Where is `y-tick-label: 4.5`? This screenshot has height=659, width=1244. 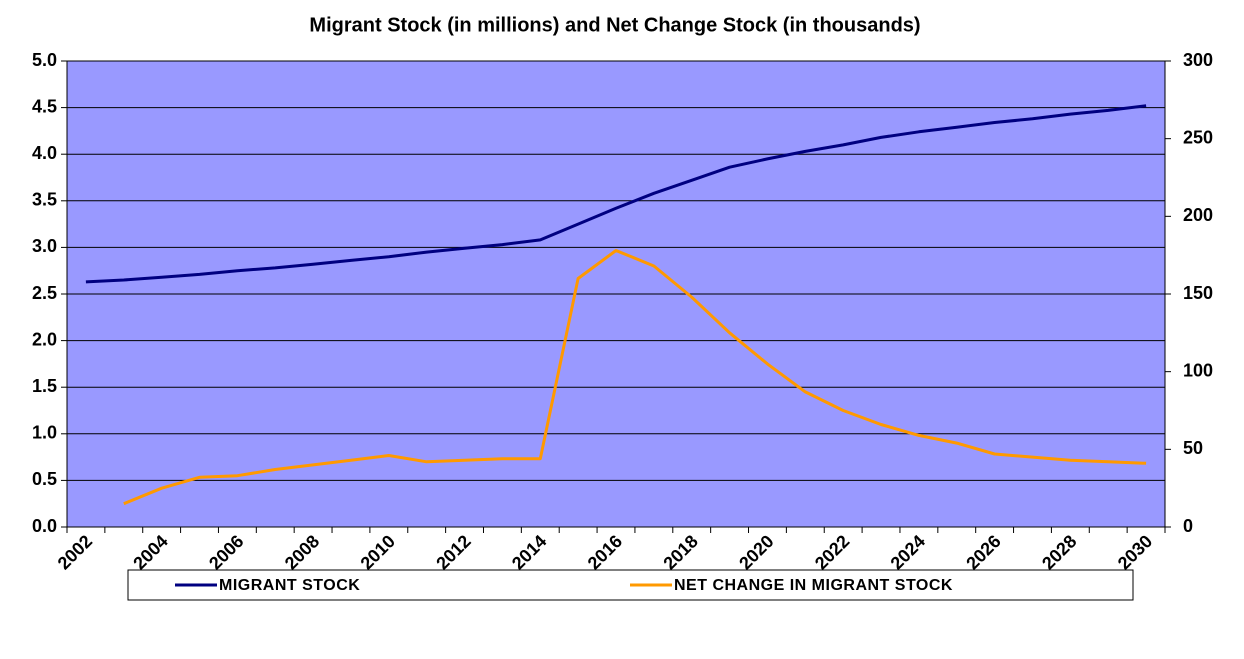
y-tick-label: 4.5 is located at coordinates (44, 106).